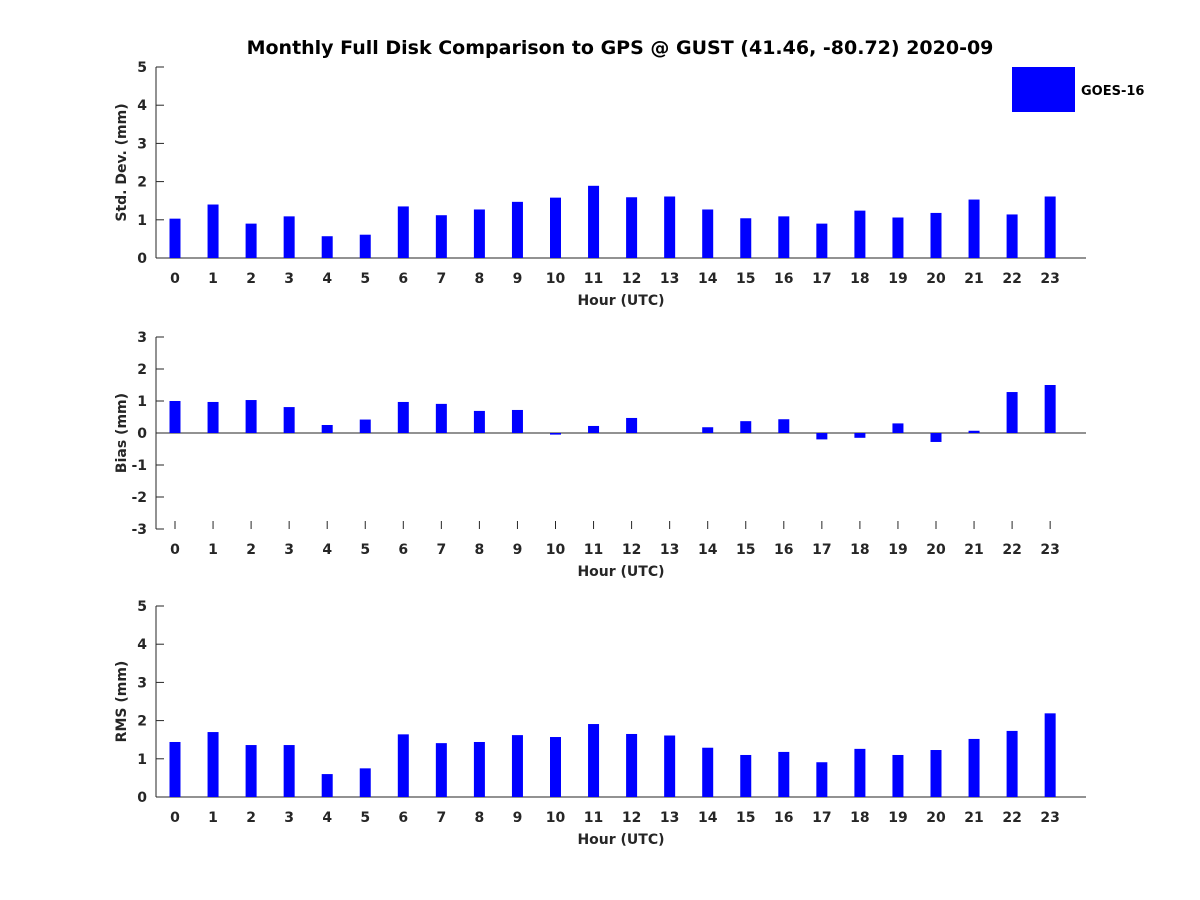  What do you see at coordinates (251, 818) in the screenshot?
I see `x-tick-label: 2` at bounding box center [251, 818].